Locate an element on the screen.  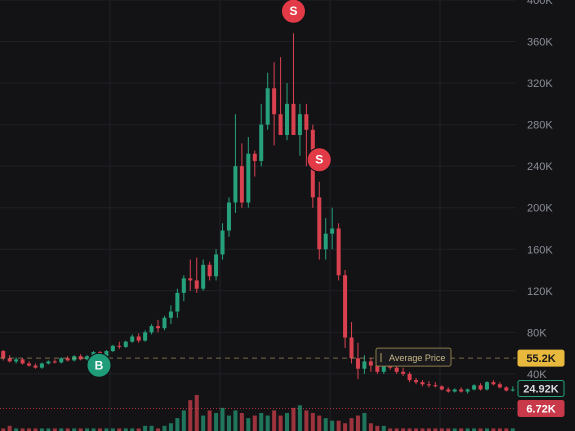
average-price-label-box is located at coordinates (413, 357).